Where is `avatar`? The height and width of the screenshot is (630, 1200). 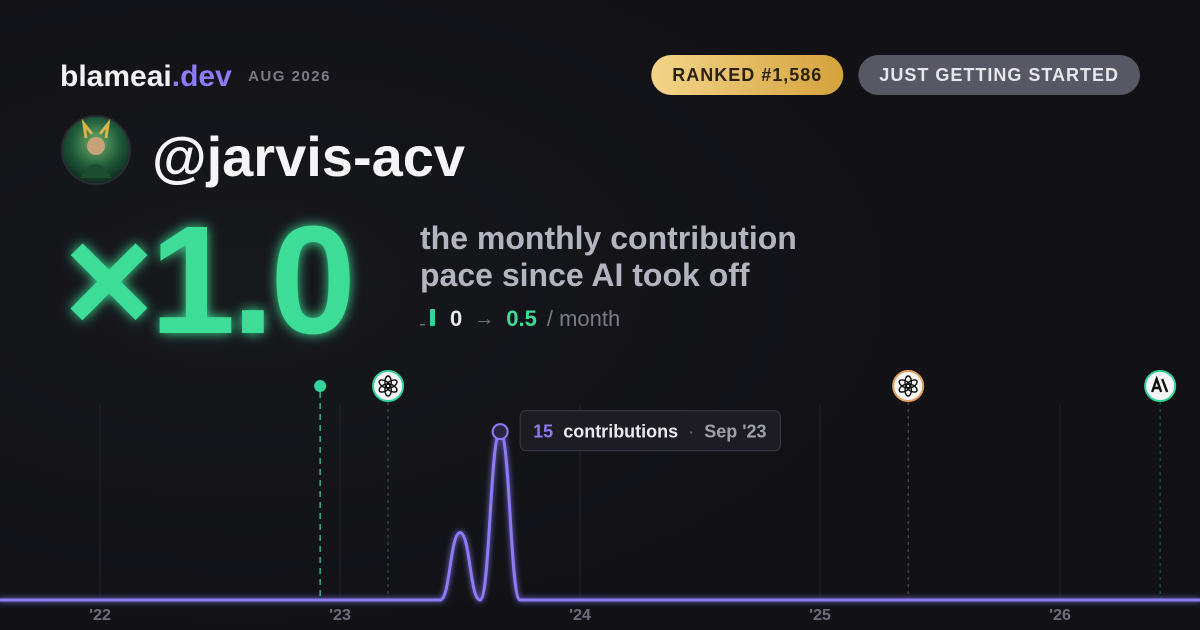 avatar is located at coordinates (96, 150).